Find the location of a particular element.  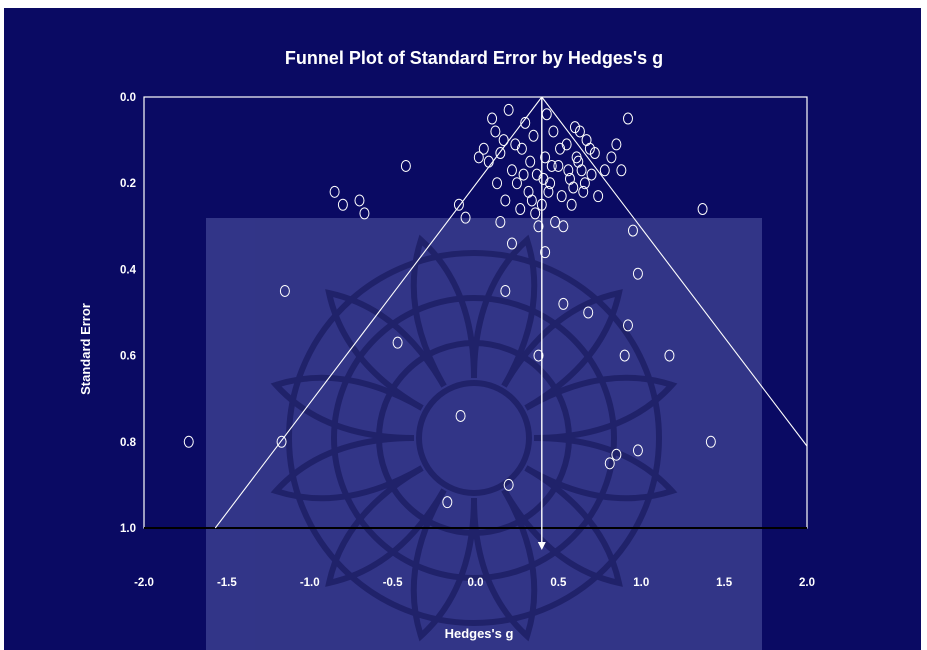

x-tick-label: 1.5 is located at coordinates (724, 583).